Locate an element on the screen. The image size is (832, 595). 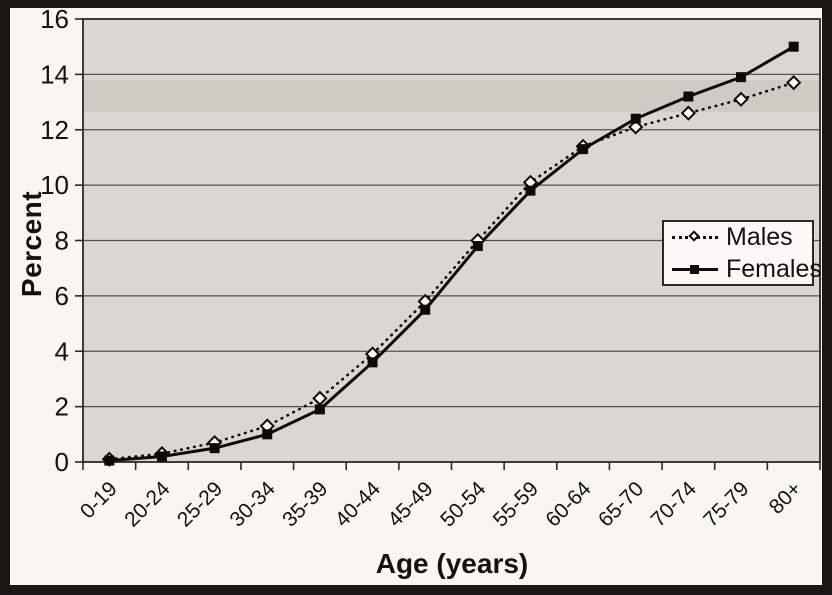
legend-label-males: Males is located at coordinates (759, 236).